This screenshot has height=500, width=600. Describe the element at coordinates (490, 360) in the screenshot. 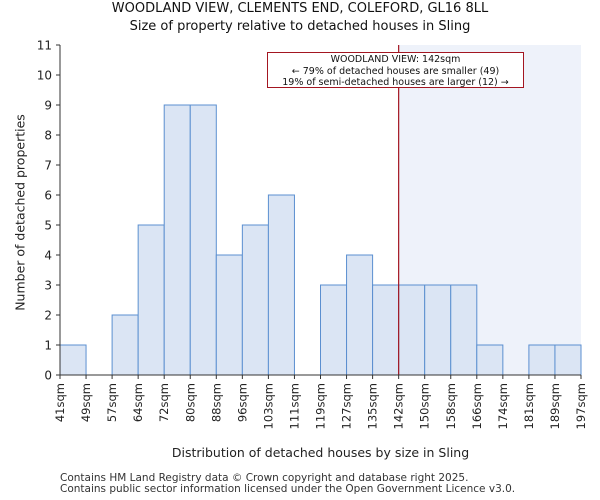

I see `bar-166sqm` at that location.